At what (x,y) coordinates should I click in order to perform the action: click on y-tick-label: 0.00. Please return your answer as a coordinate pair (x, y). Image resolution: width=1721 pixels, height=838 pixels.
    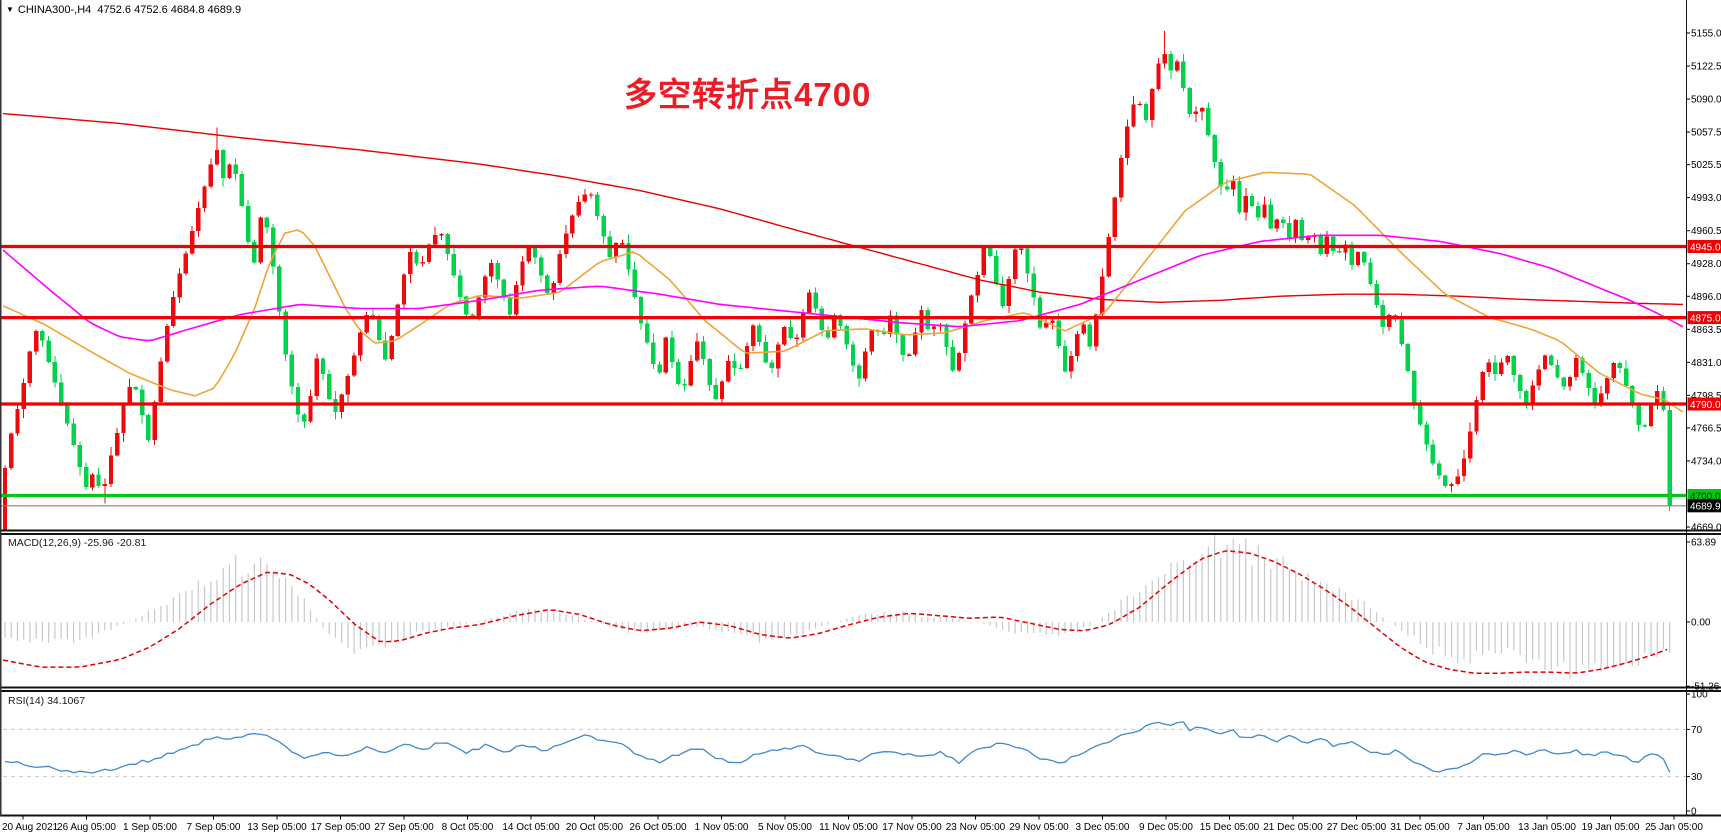
    Looking at the image, I should click on (1701, 623).